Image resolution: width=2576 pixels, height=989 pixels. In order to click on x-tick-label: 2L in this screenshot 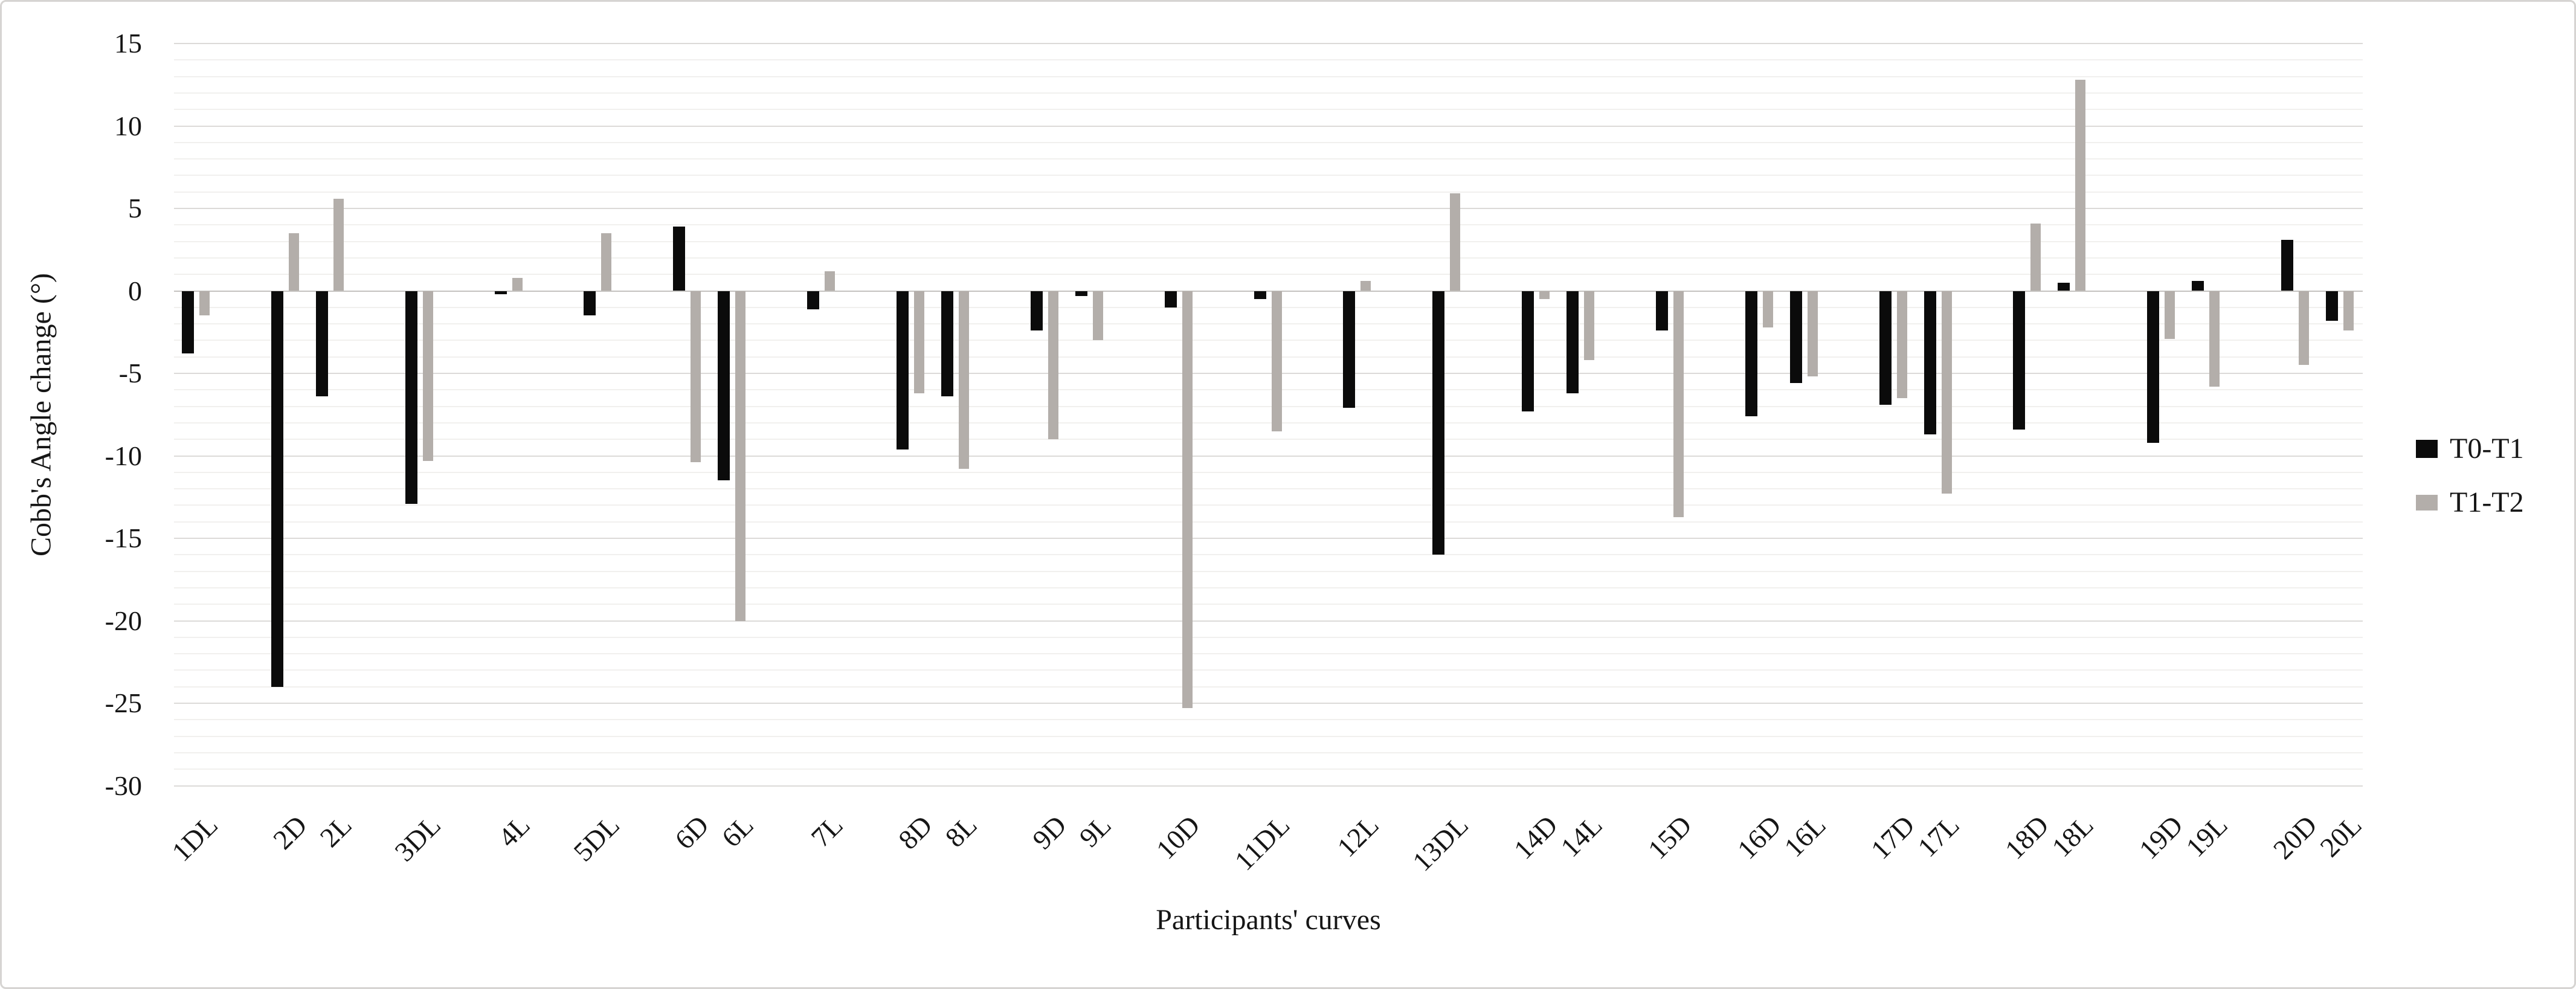, I will do `click(336, 831)`.